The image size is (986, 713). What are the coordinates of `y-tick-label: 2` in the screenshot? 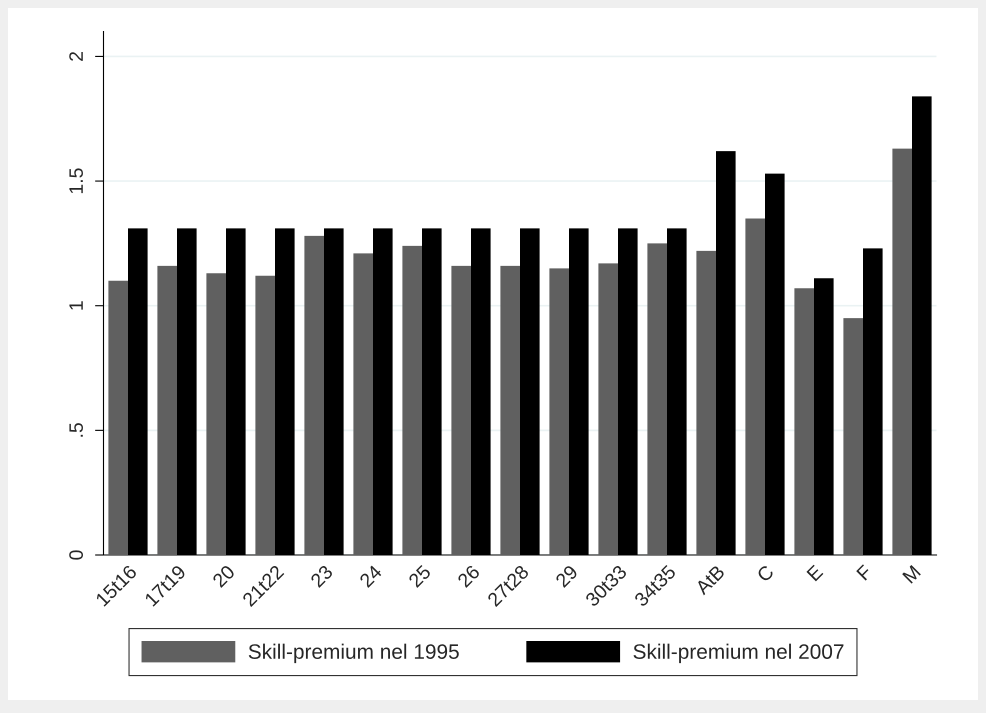 It's located at (76, 56).